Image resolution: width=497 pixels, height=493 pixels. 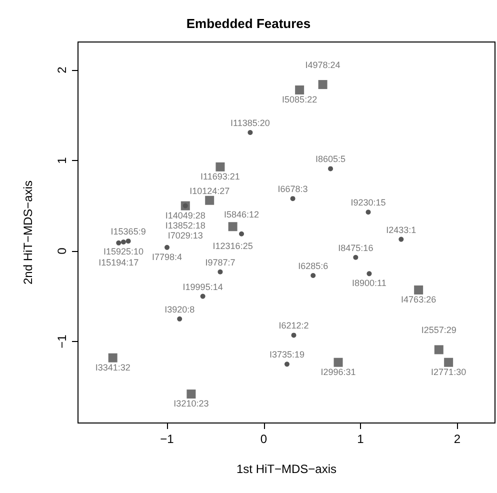 What do you see at coordinates (322, 65) in the screenshot?
I see `annotation: I4978:24` at bounding box center [322, 65].